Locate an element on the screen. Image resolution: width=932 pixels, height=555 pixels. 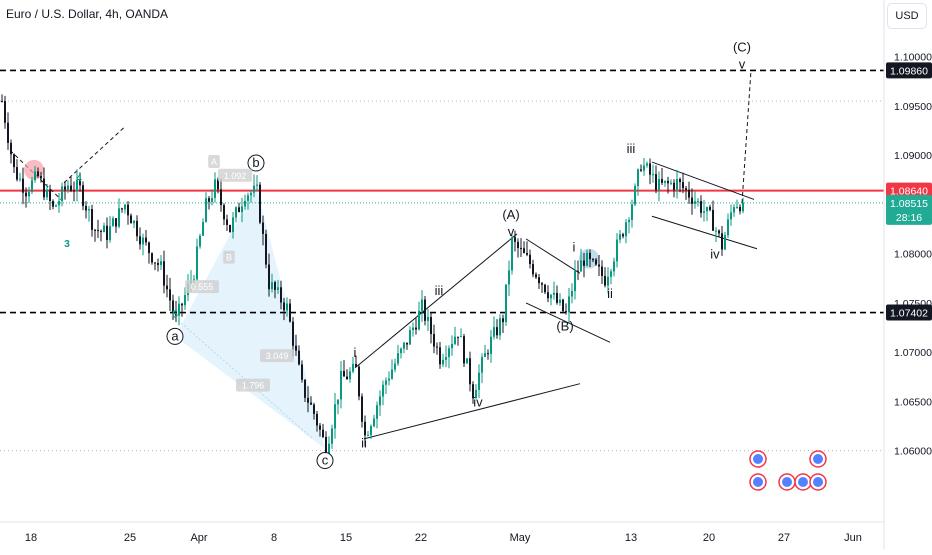
wave-label: ii is located at coordinates (364, 443).